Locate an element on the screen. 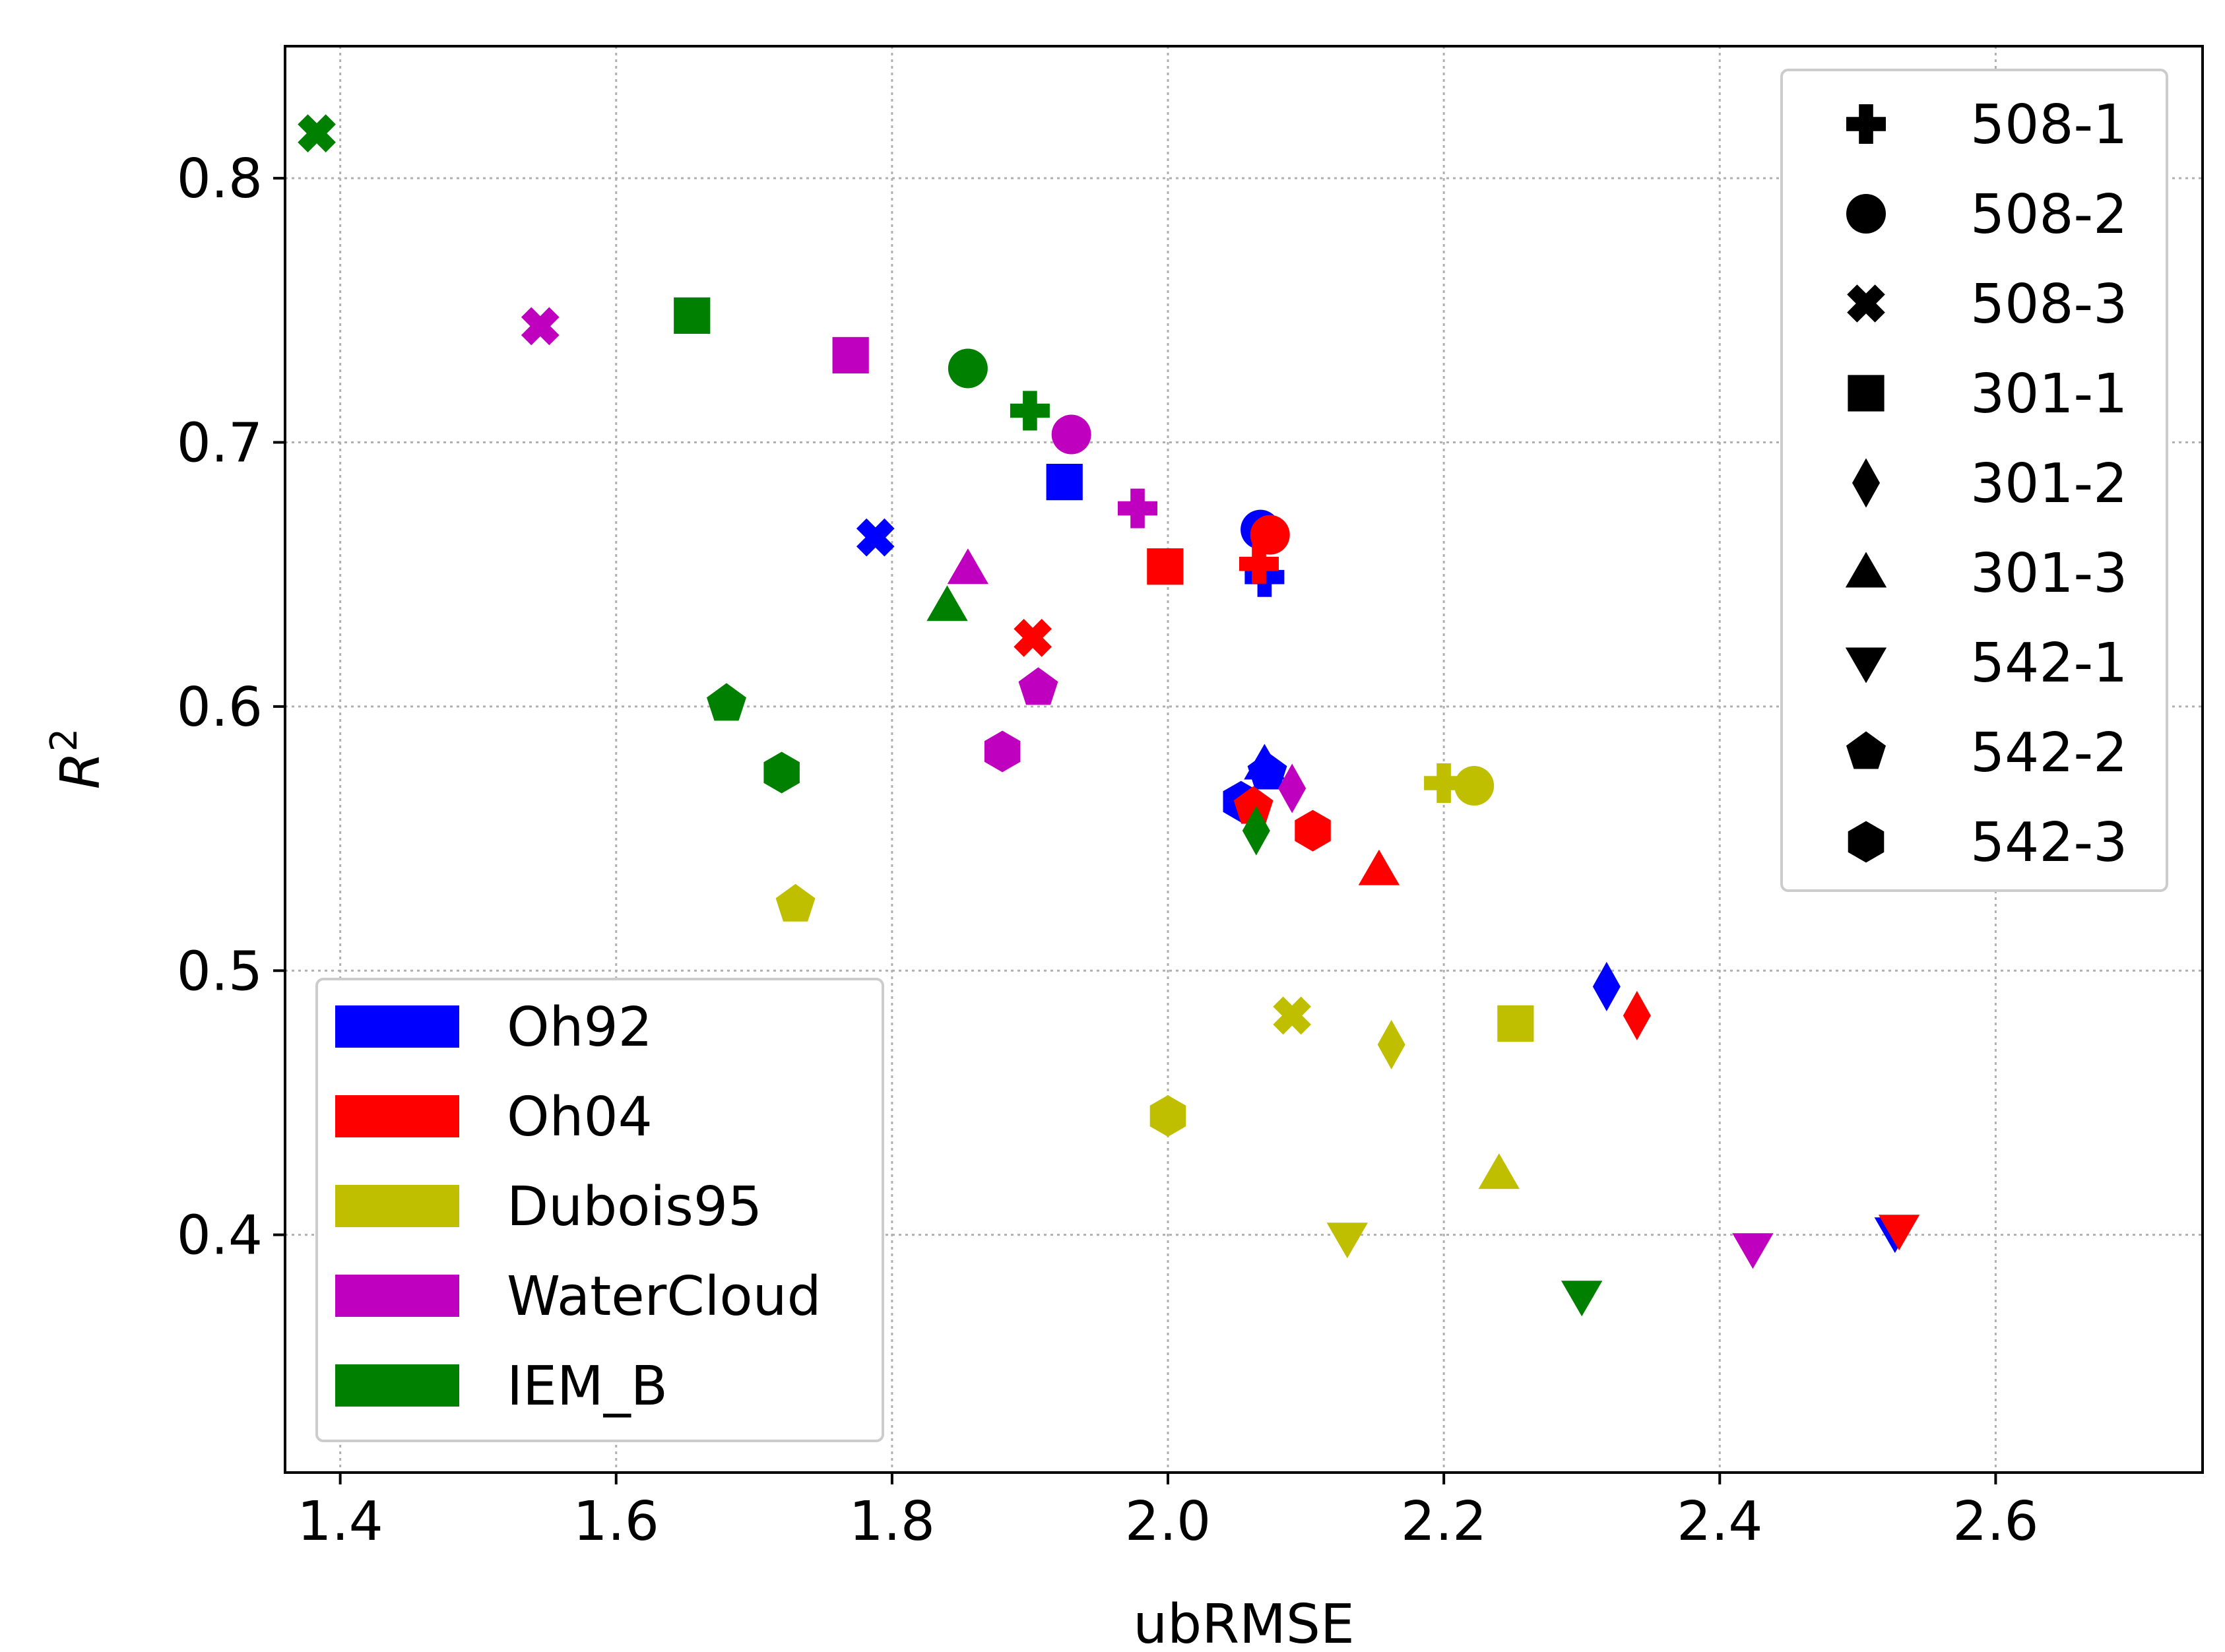  site-legend-box is located at coordinates (1974, 480).